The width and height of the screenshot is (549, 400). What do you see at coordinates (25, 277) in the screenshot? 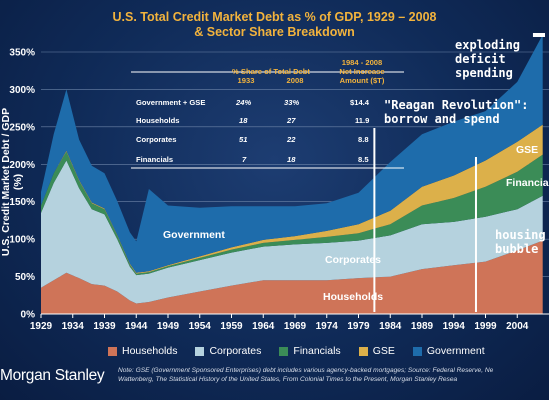
I see `y-tick-label: 50%` at bounding box center [25, 277].